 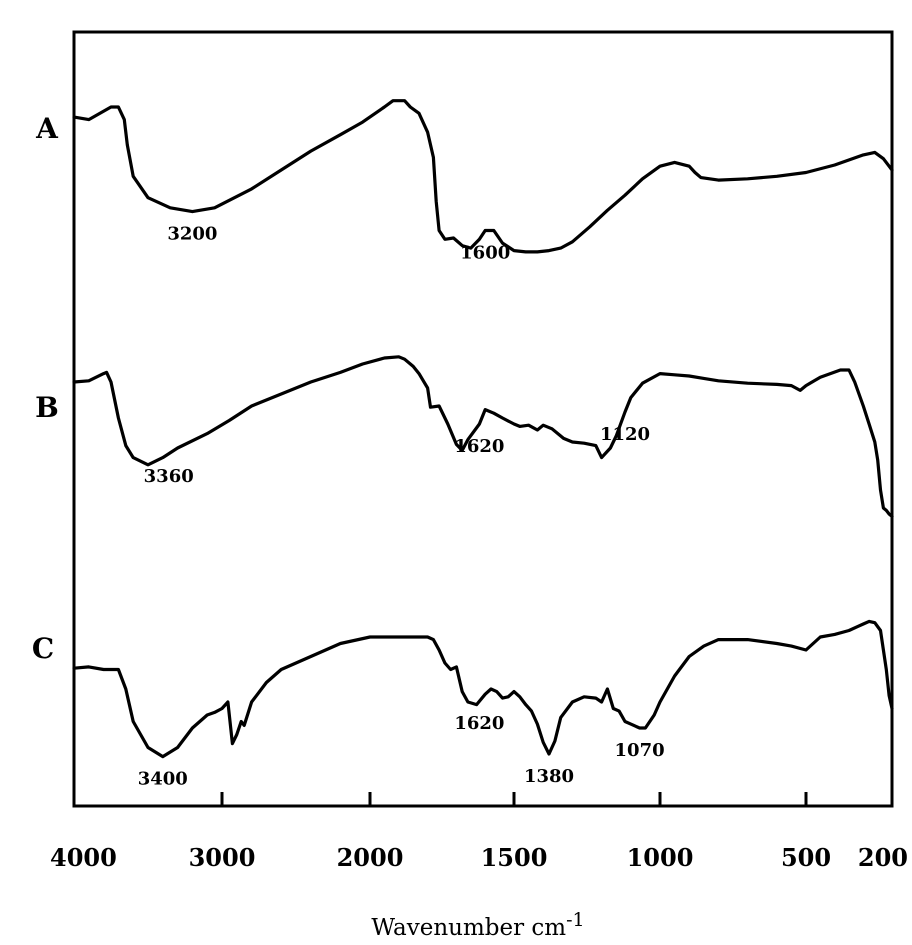 What do you see at coordinates (192, 234) in the screenshot?
I see `peak-label-a-3200: 3200` at bounding box center [192, 234].